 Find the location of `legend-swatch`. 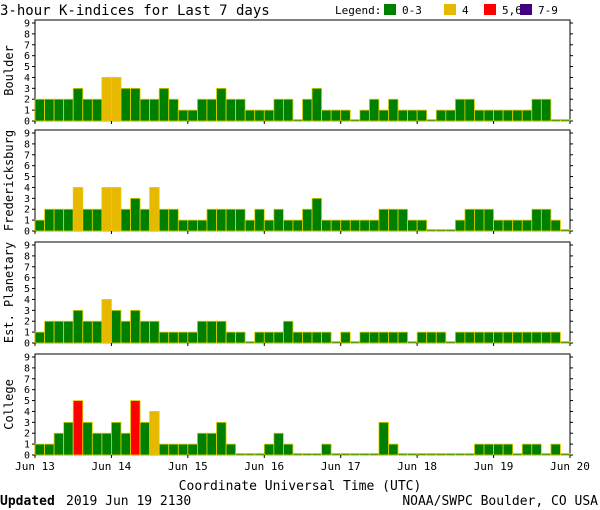

legend-swatch is located at coordinates (390, 9).